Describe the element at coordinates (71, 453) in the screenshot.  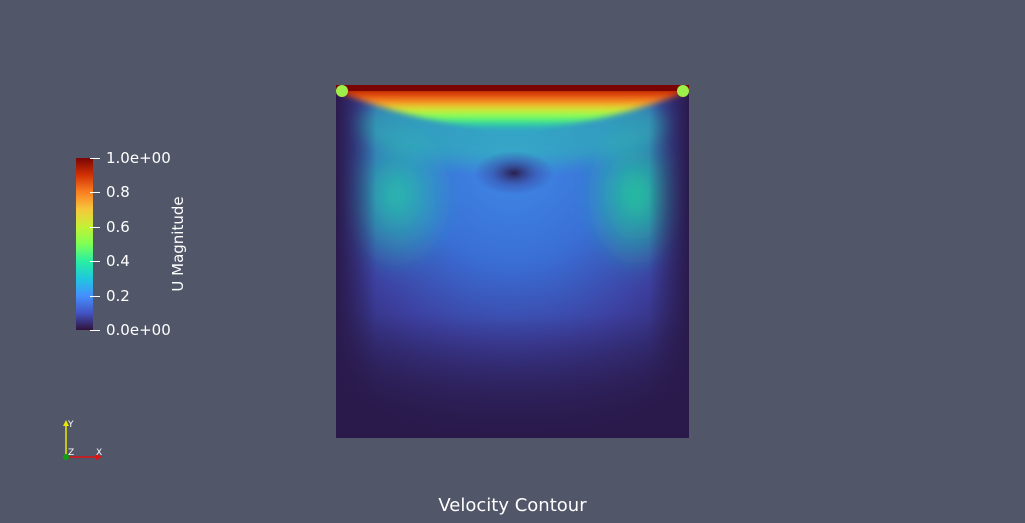
I see `axis-label-z: Z` at that location.